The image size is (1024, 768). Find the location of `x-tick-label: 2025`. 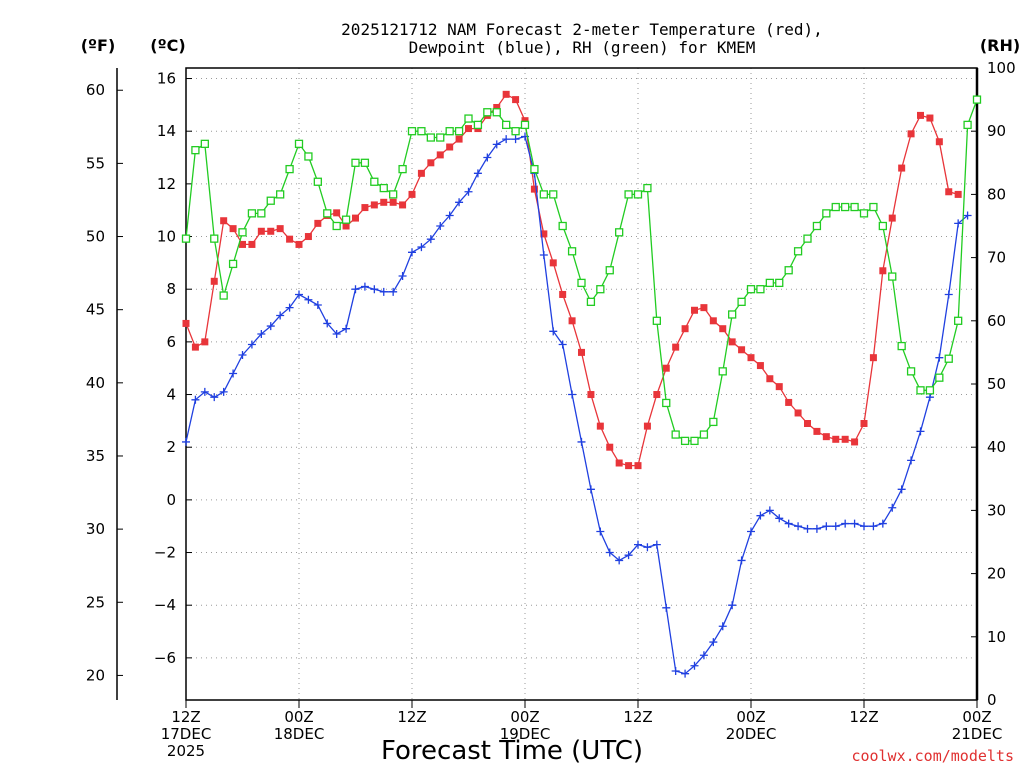

x-tick-label: 2025 is located at coordinates (186, 751).